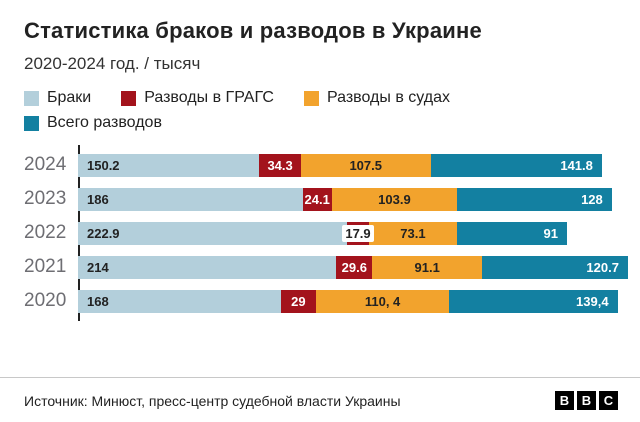 Image resolution: width=640 pixels, height=422 pixels. Describe the element at coordinates (512, 233) in the screenshot. I see `bar-segment: 91` at that location.